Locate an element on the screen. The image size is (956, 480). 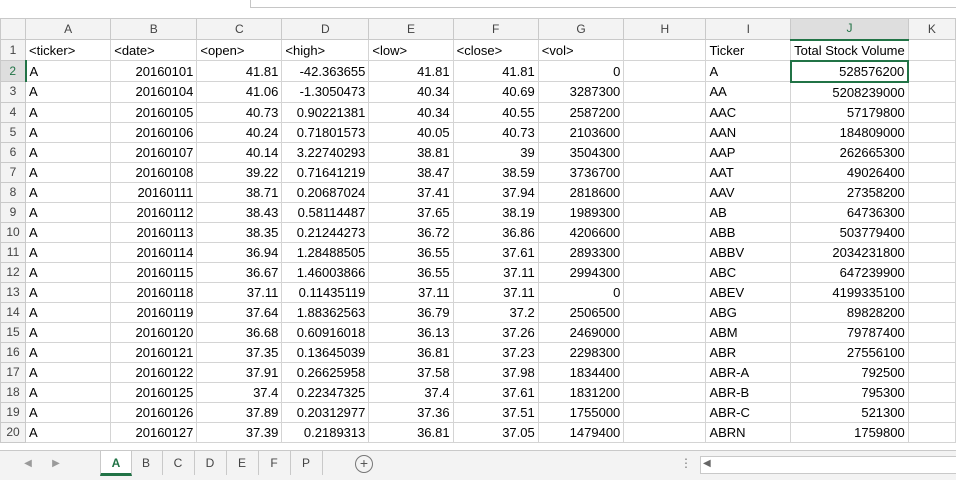
cell: 37.89 is located at coordinates (239, 412).